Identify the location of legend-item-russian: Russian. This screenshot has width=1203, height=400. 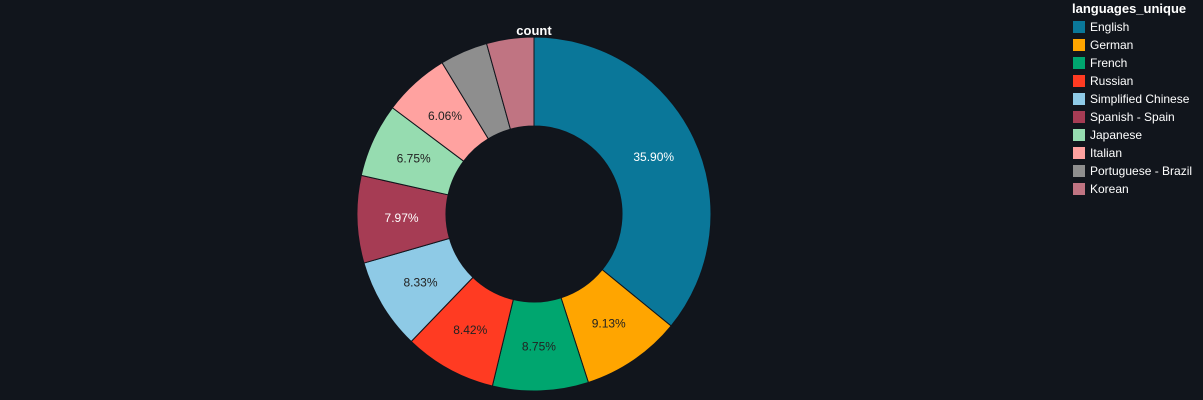
(1103, 81).